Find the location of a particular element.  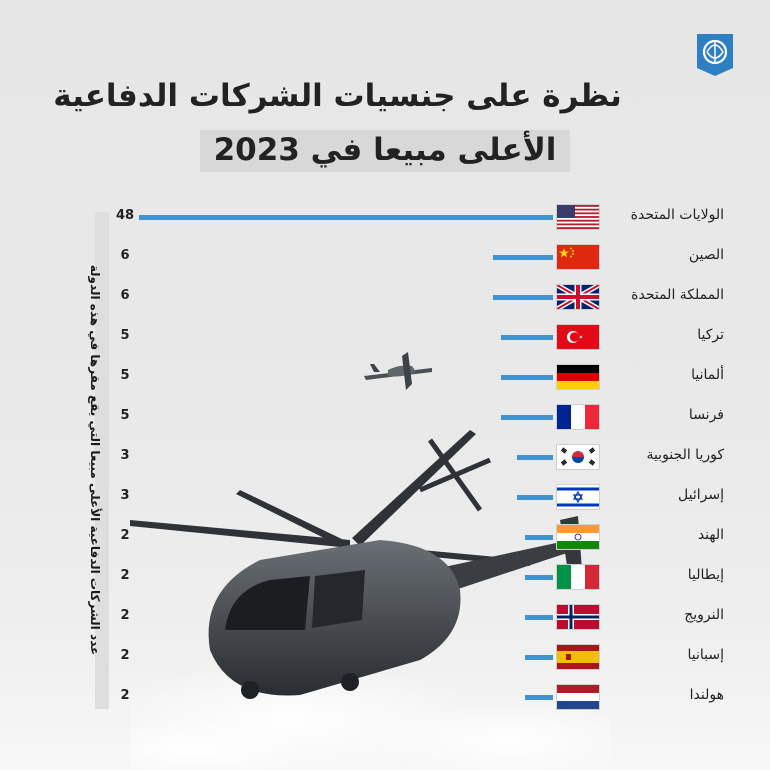

country-label: النرويج is located at coordinates (704, 615).